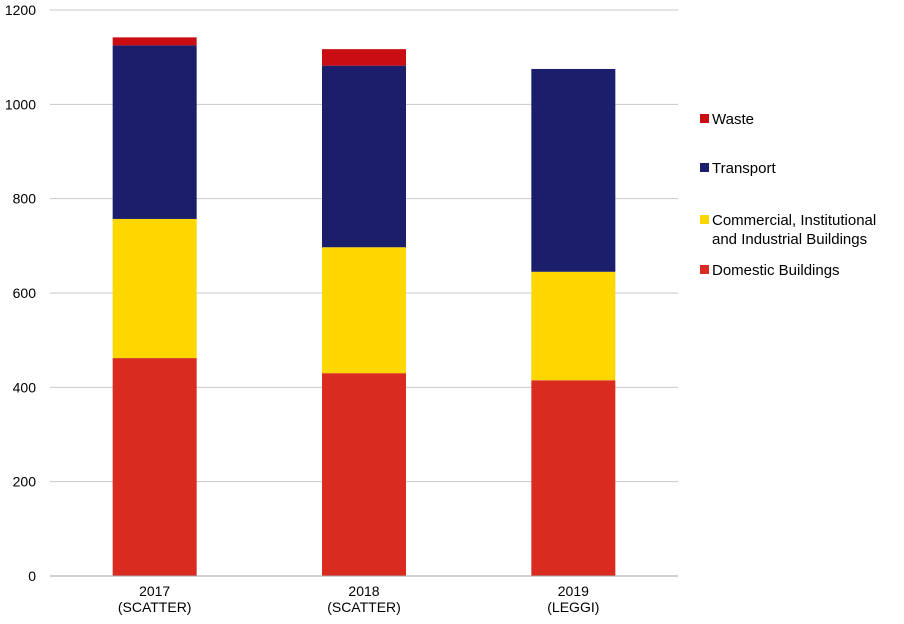 The width and height of the screenshot is (904, 624). I want to click on legend-label: Waste, so click(733, 119).